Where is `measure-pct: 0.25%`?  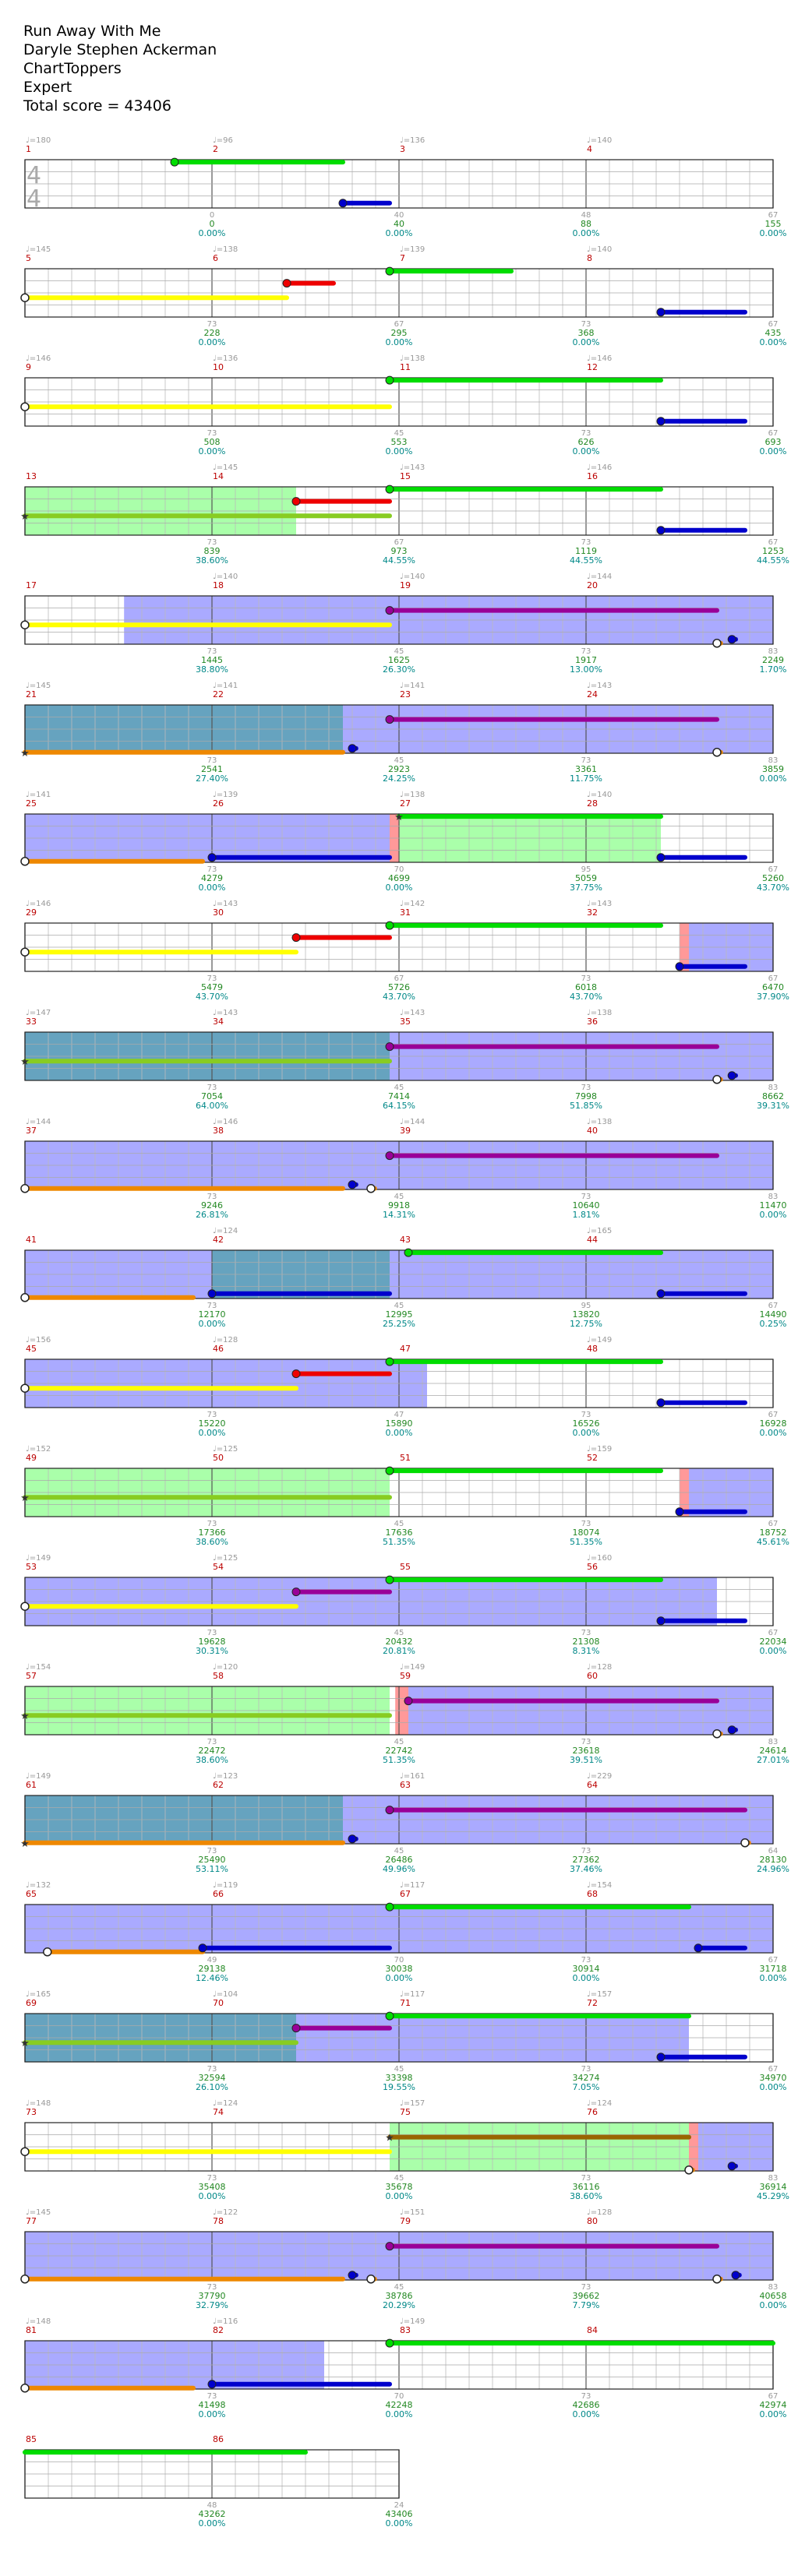
measure-pct: 0.25% is located at coordinates (773, 1324).